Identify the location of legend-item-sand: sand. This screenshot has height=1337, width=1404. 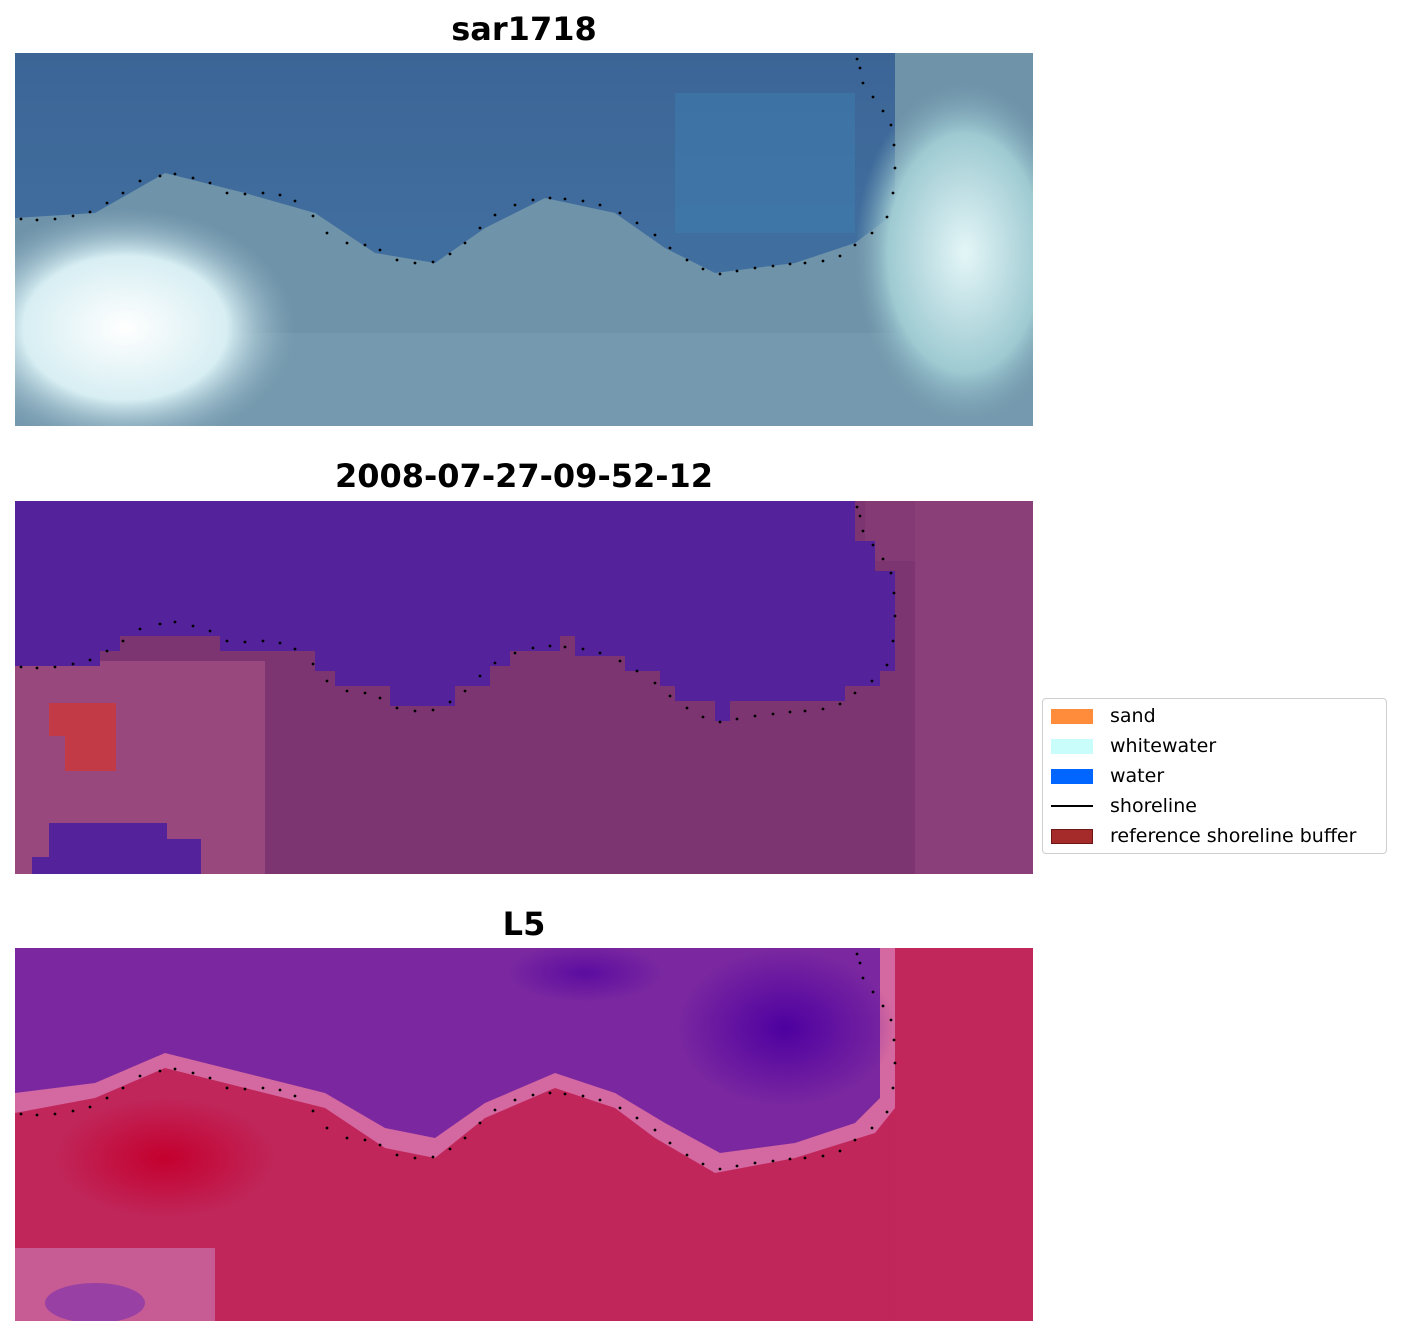
(1103, 716).